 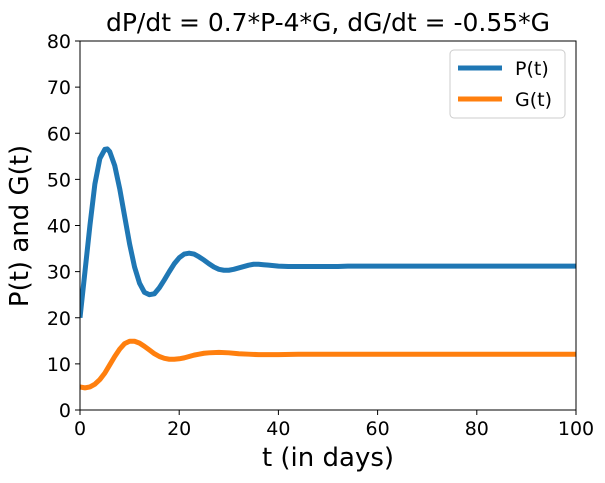 What do you see at coordinates (576, 429) in the screenshot?
I see `x-tick-label: 100` at bounding box center [576, 429].